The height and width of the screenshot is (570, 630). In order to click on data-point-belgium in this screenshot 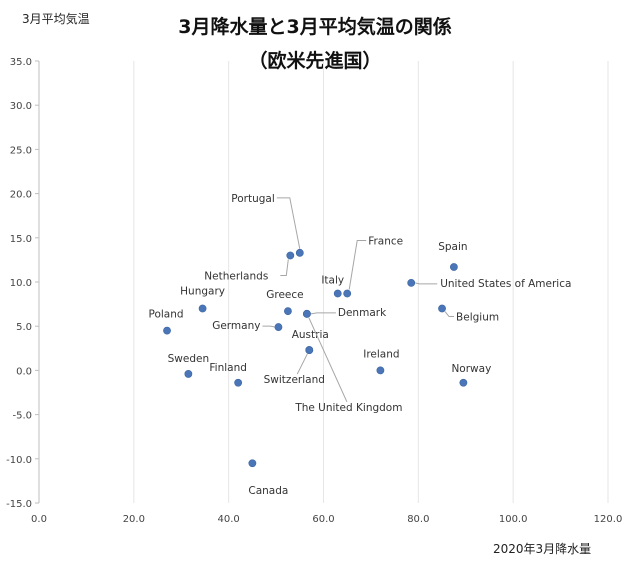, I will do `click(442, 308)`.